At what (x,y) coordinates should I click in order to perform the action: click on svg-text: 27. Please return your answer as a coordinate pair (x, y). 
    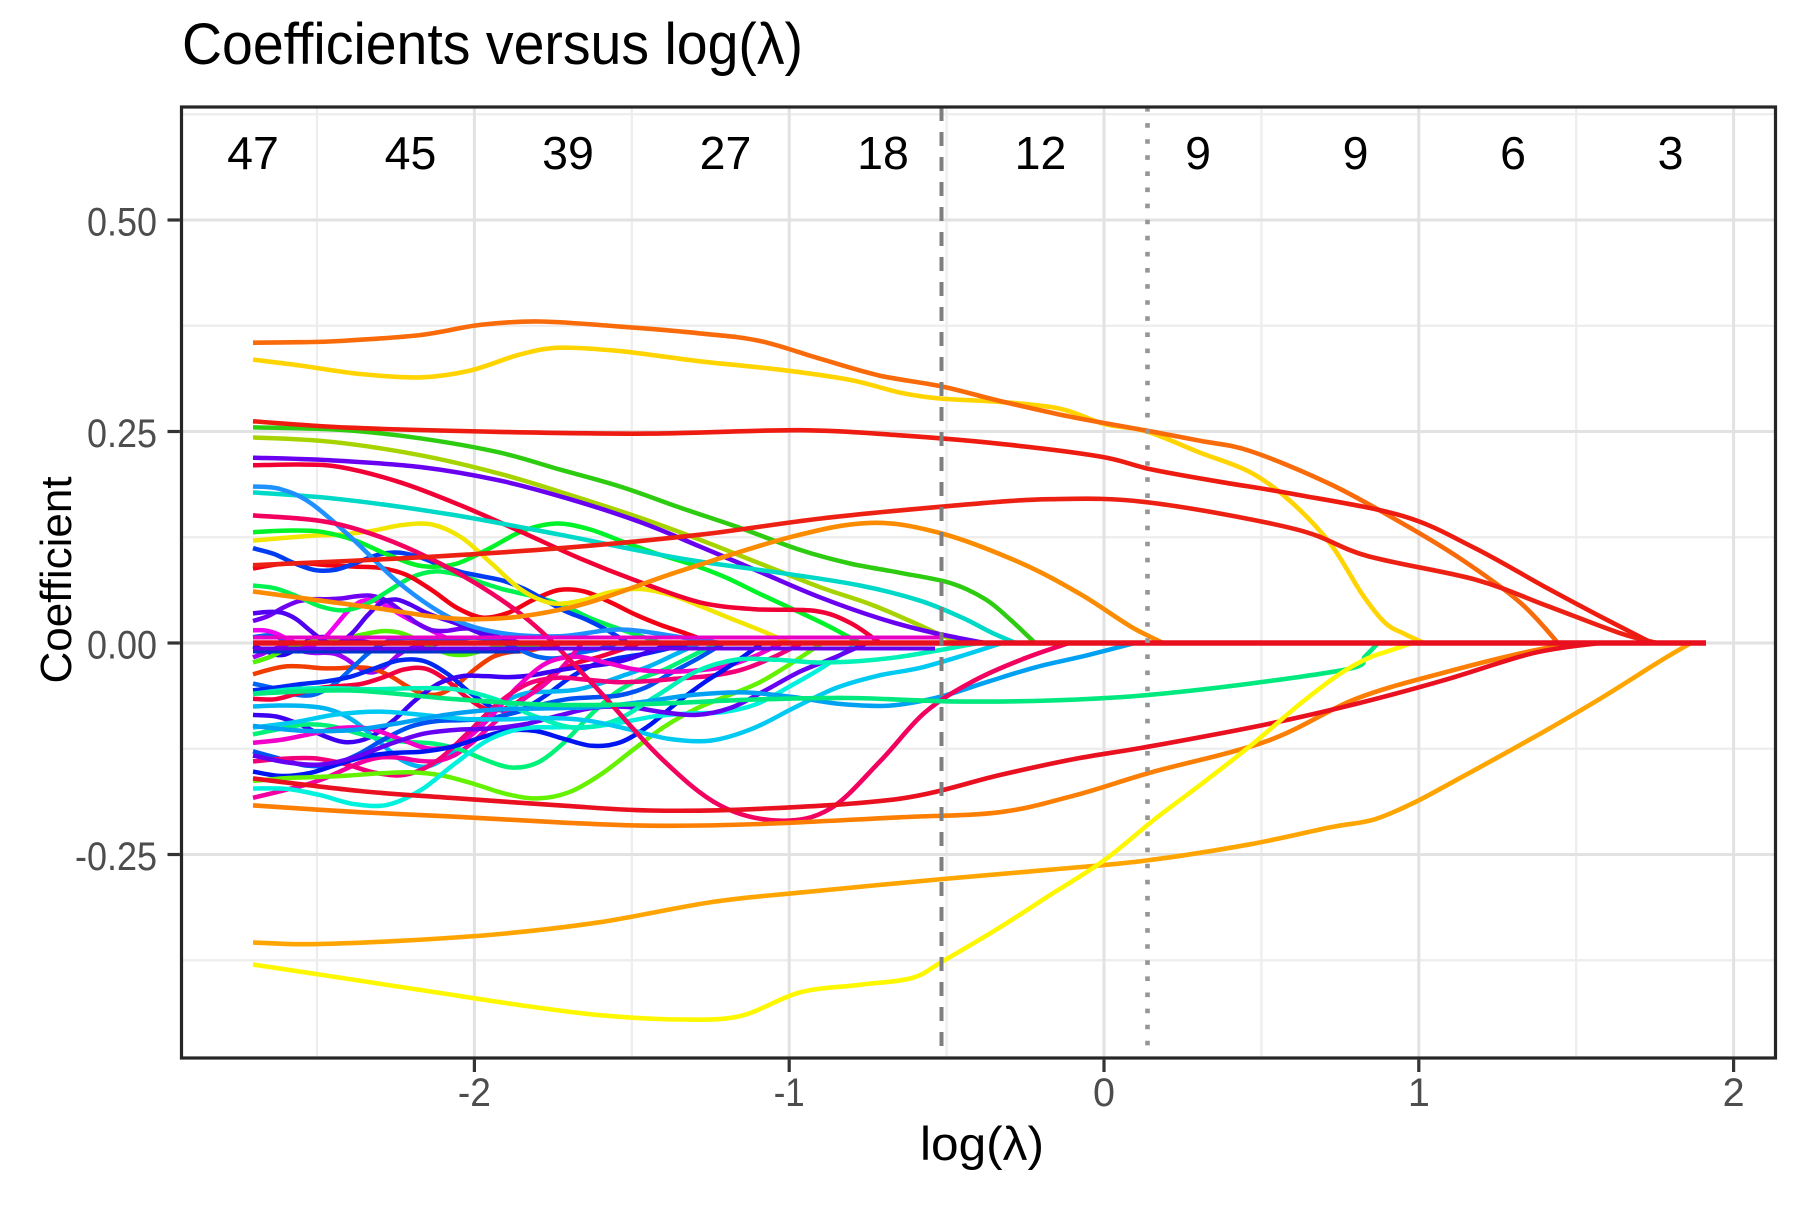
    Looking at the image, I should click on (726, 153).